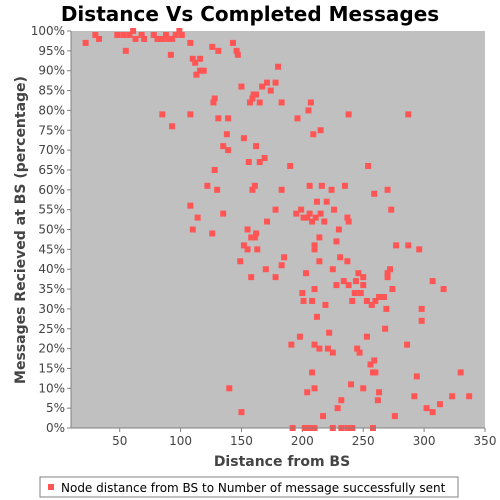 The image size is (500, 500). Describe the element at coordinates (51, 150) in the screenshot. I see `y-tick-label: 70%` at that location.